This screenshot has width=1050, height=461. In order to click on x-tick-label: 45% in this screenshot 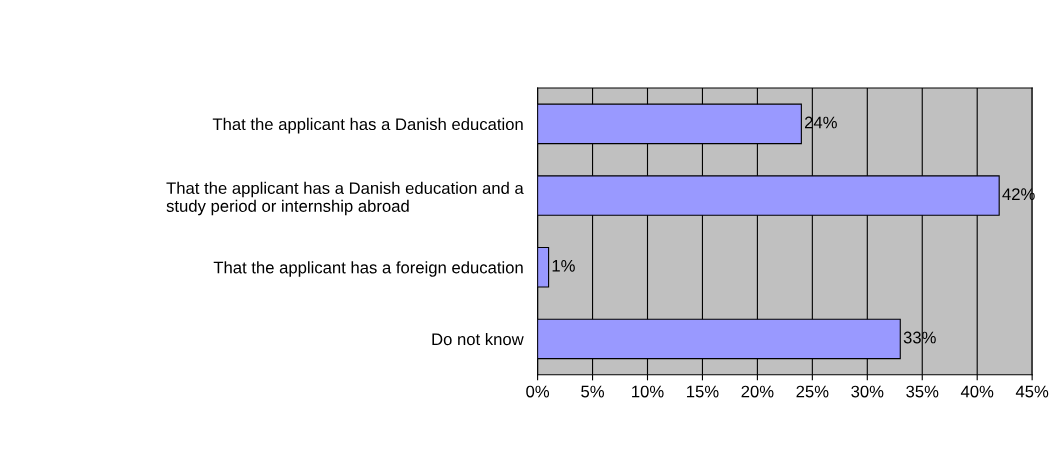, I will do `click(1032, 391)`.